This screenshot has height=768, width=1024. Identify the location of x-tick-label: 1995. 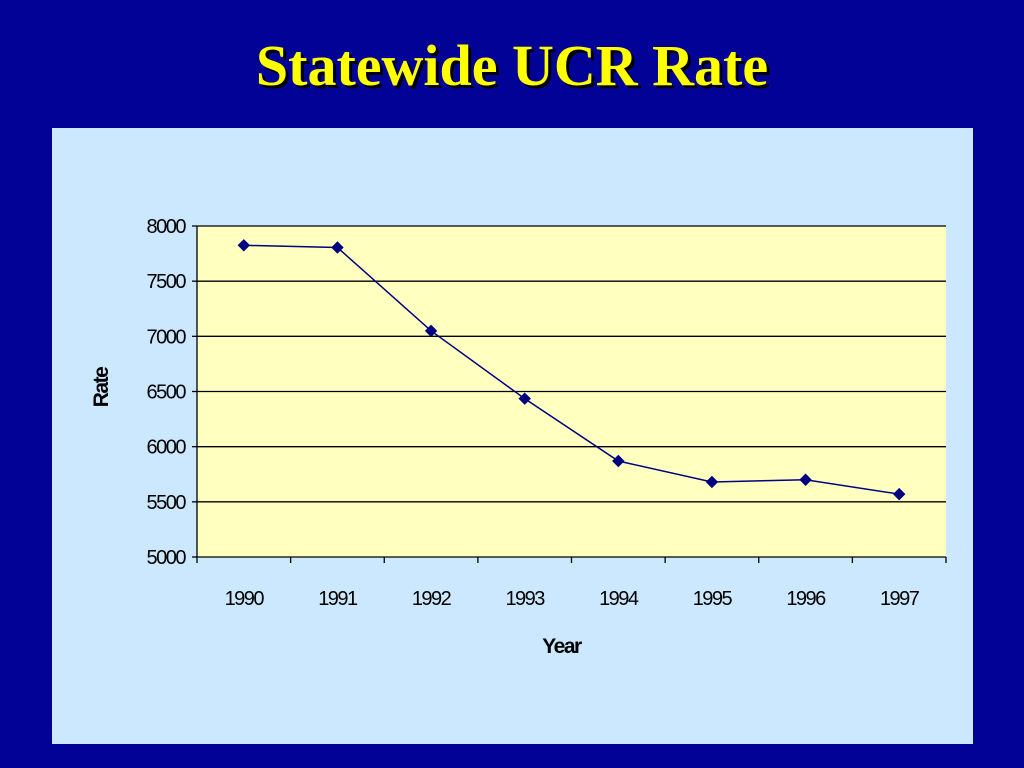
(713, 599).